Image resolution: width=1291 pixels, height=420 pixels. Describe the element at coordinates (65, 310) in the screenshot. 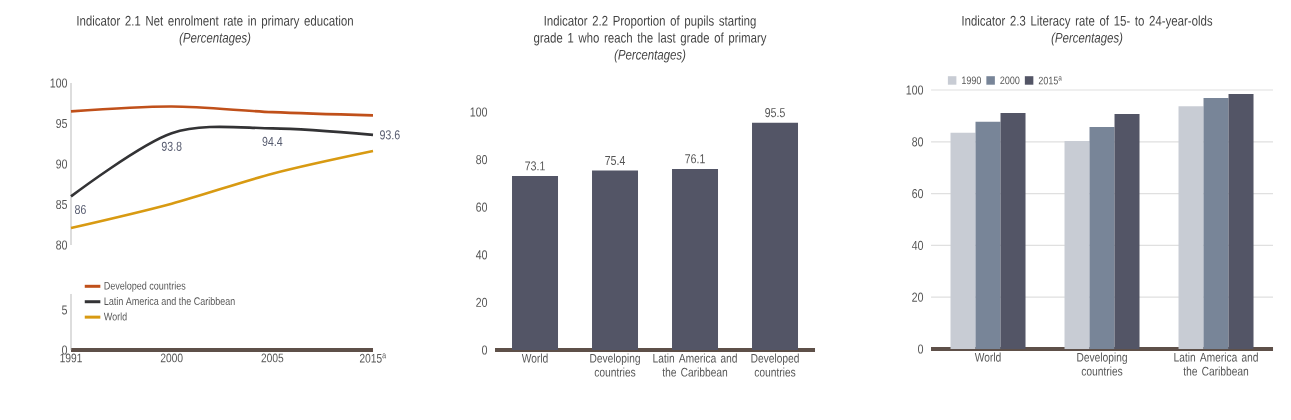

I see `y-tick-label: 5` at that location.